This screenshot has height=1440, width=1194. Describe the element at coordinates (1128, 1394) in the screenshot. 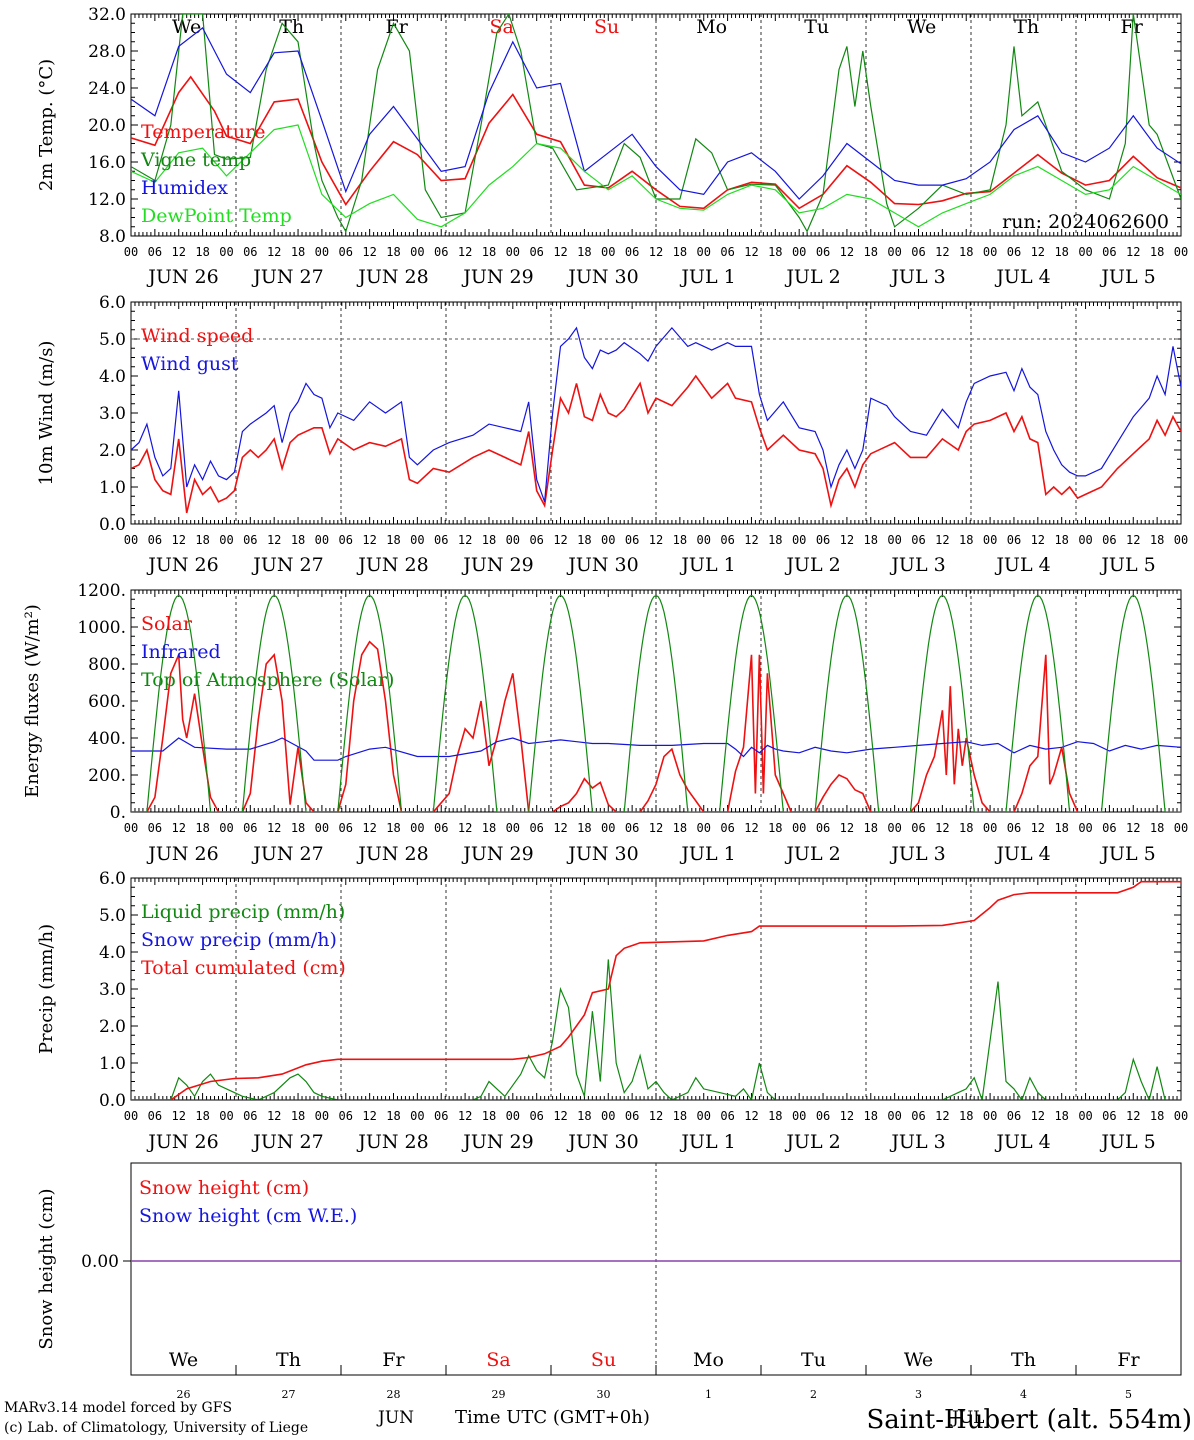

I see `day-number-label: 5` at that location.